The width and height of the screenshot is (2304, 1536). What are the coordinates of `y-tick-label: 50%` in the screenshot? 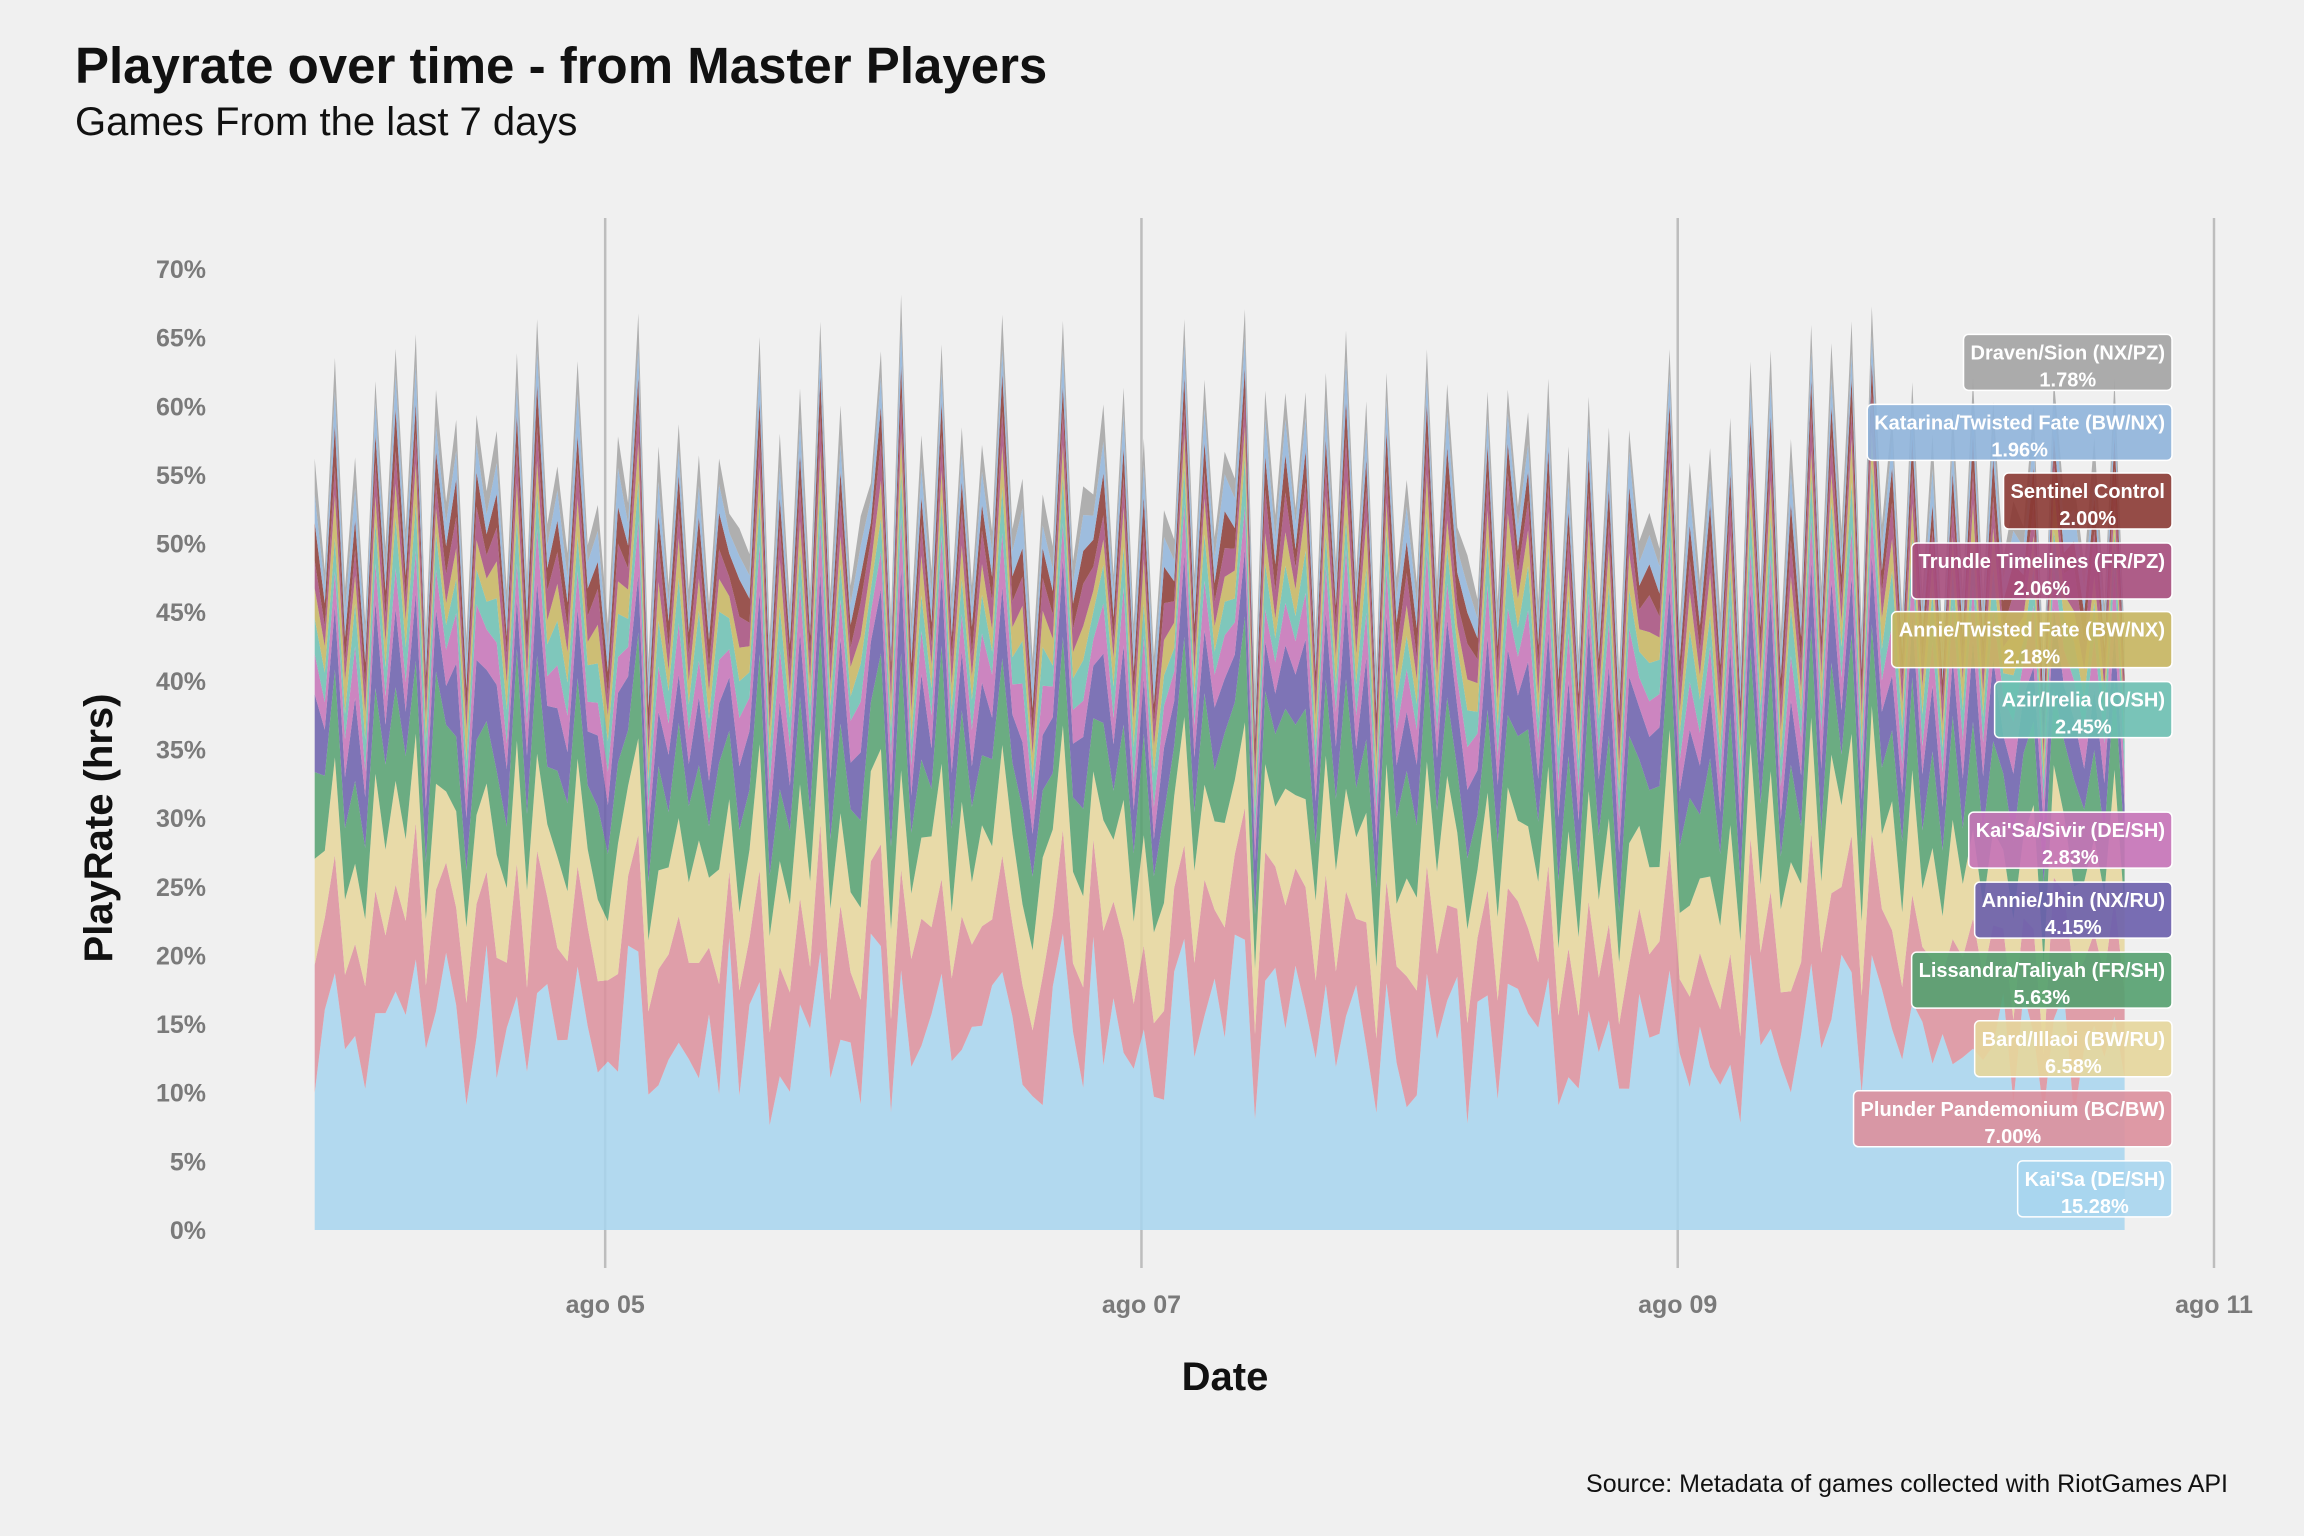 It's located at (181, 545).